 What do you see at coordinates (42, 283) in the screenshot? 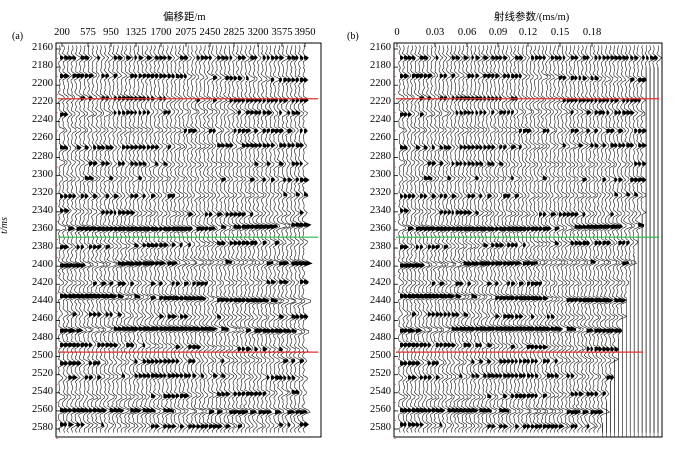
I see `y-tick-label: 2420` at bounding box center [42, 283].